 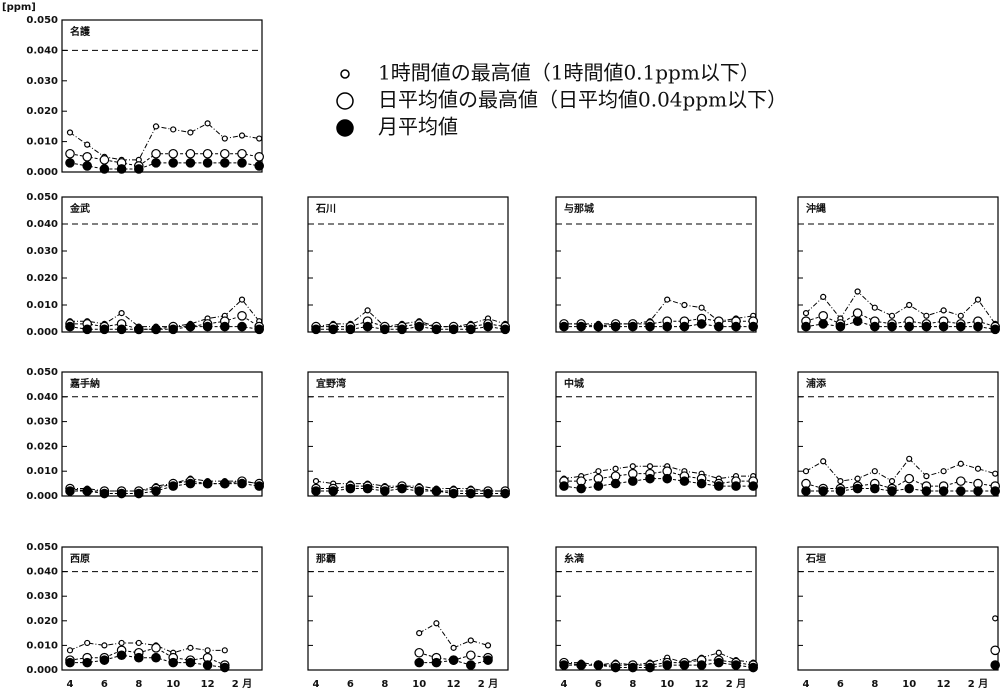 I want to click on x-tick-label: 6, so click(x=104, y=684).